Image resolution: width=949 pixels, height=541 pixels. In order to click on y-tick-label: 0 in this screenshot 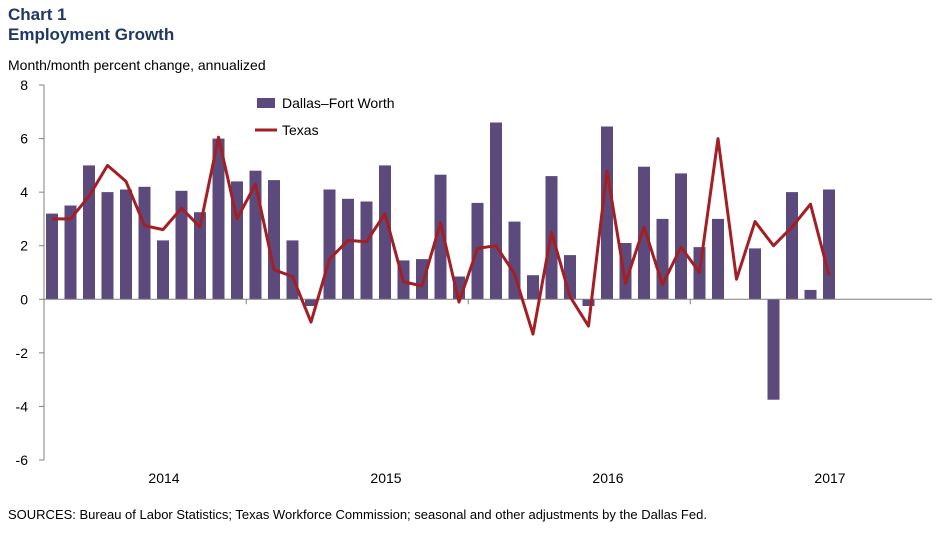, I will do `click(24, 299)`.